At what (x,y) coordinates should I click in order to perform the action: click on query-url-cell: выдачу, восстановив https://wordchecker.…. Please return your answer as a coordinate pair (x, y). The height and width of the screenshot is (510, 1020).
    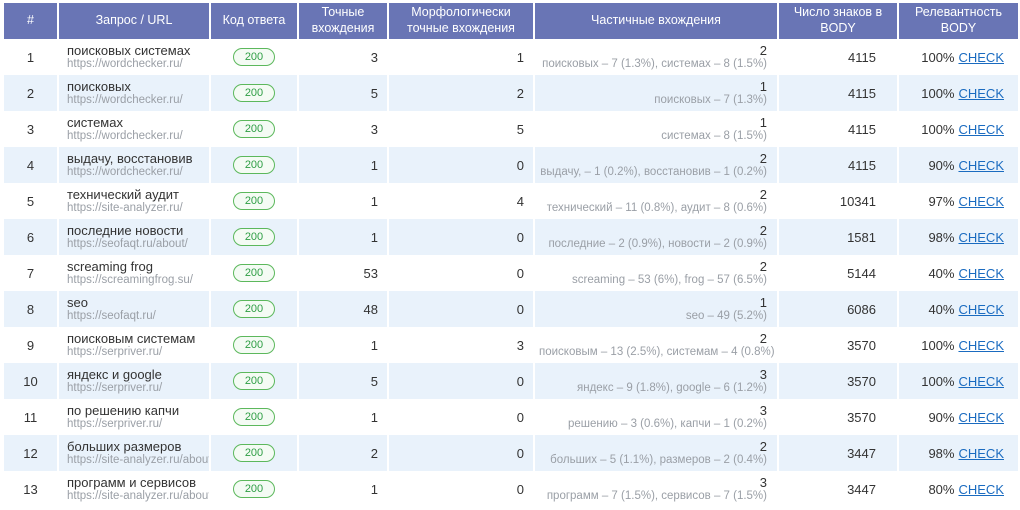
    Looking at the image, I should click on (134, 165).